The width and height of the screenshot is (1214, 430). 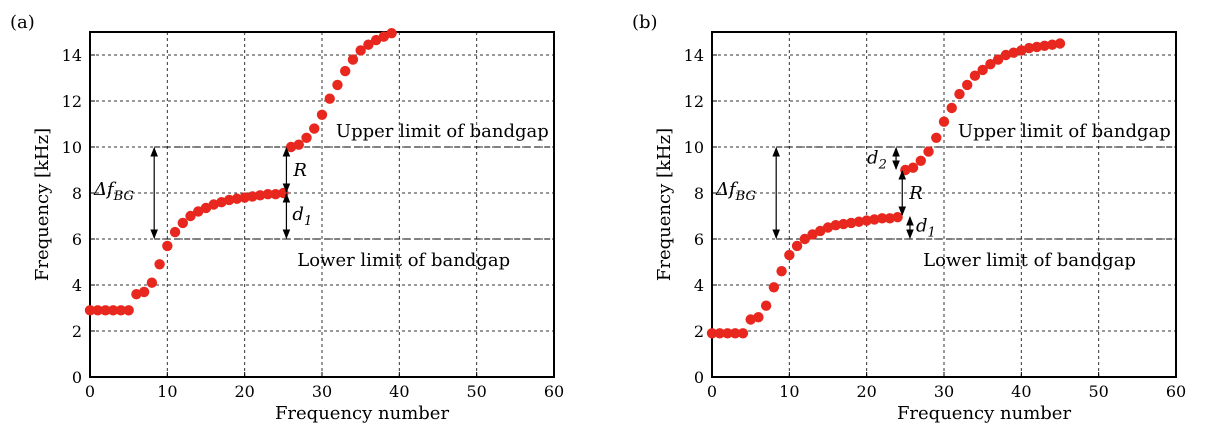 I want to click on d1-label-main: d, so click(x=922, y=226).